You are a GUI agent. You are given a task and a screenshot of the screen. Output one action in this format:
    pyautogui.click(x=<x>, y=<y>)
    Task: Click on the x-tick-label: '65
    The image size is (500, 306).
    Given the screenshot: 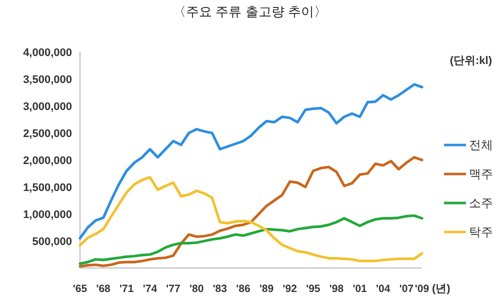 What is the action you would take?
    pyautogui.click(x=80, y=289)
    